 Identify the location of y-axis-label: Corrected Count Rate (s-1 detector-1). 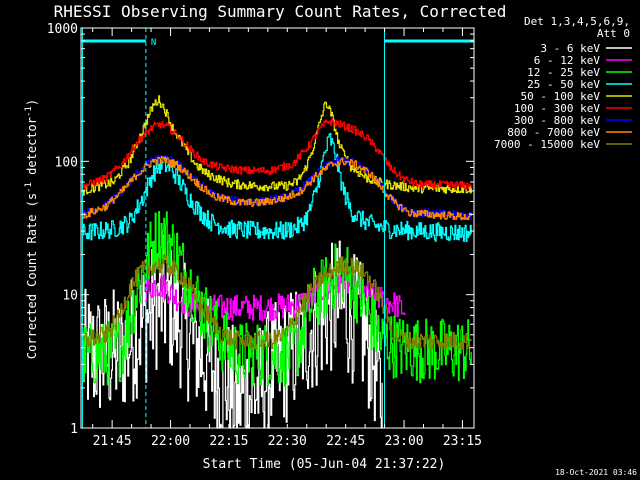
(31, 229).